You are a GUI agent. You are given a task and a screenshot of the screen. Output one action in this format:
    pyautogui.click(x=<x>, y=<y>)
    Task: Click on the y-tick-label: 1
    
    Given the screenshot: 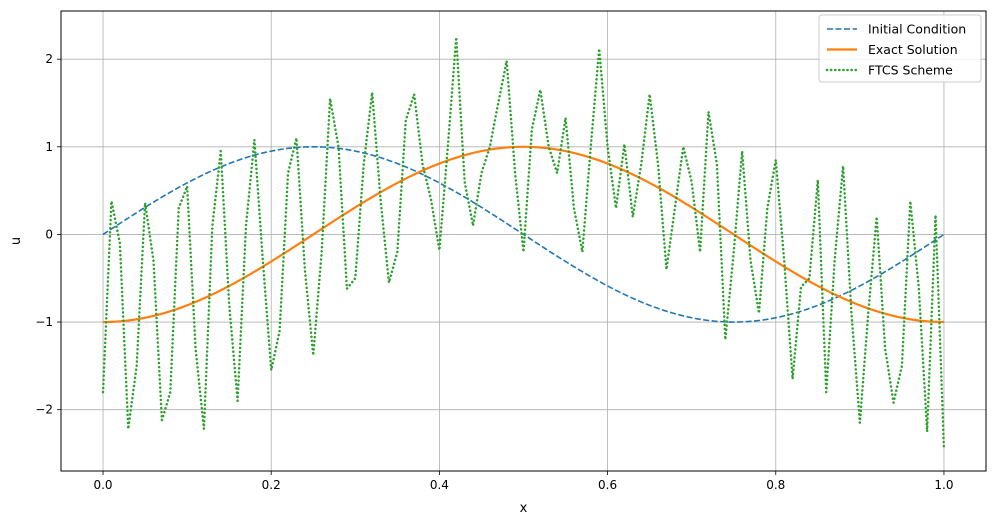 What is the action you would take?
    pyautogui.click(x=49, y=147)
    